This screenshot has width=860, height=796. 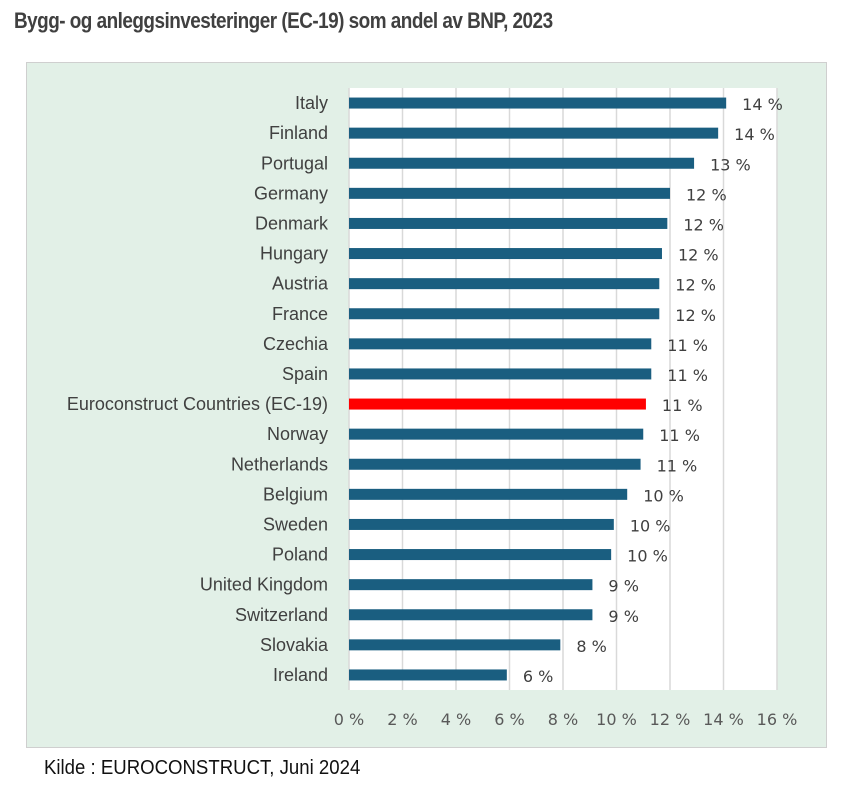 What do you see at coordinates (294, 254) in the screenshot?
I see `category-label: Hungary` at bounding box center [294, 254].